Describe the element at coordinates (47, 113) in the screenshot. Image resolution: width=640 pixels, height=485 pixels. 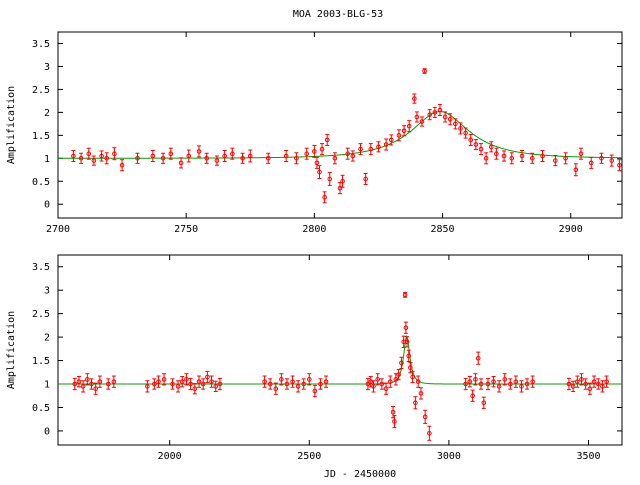
I see `y-tick-label: 2` at that location.